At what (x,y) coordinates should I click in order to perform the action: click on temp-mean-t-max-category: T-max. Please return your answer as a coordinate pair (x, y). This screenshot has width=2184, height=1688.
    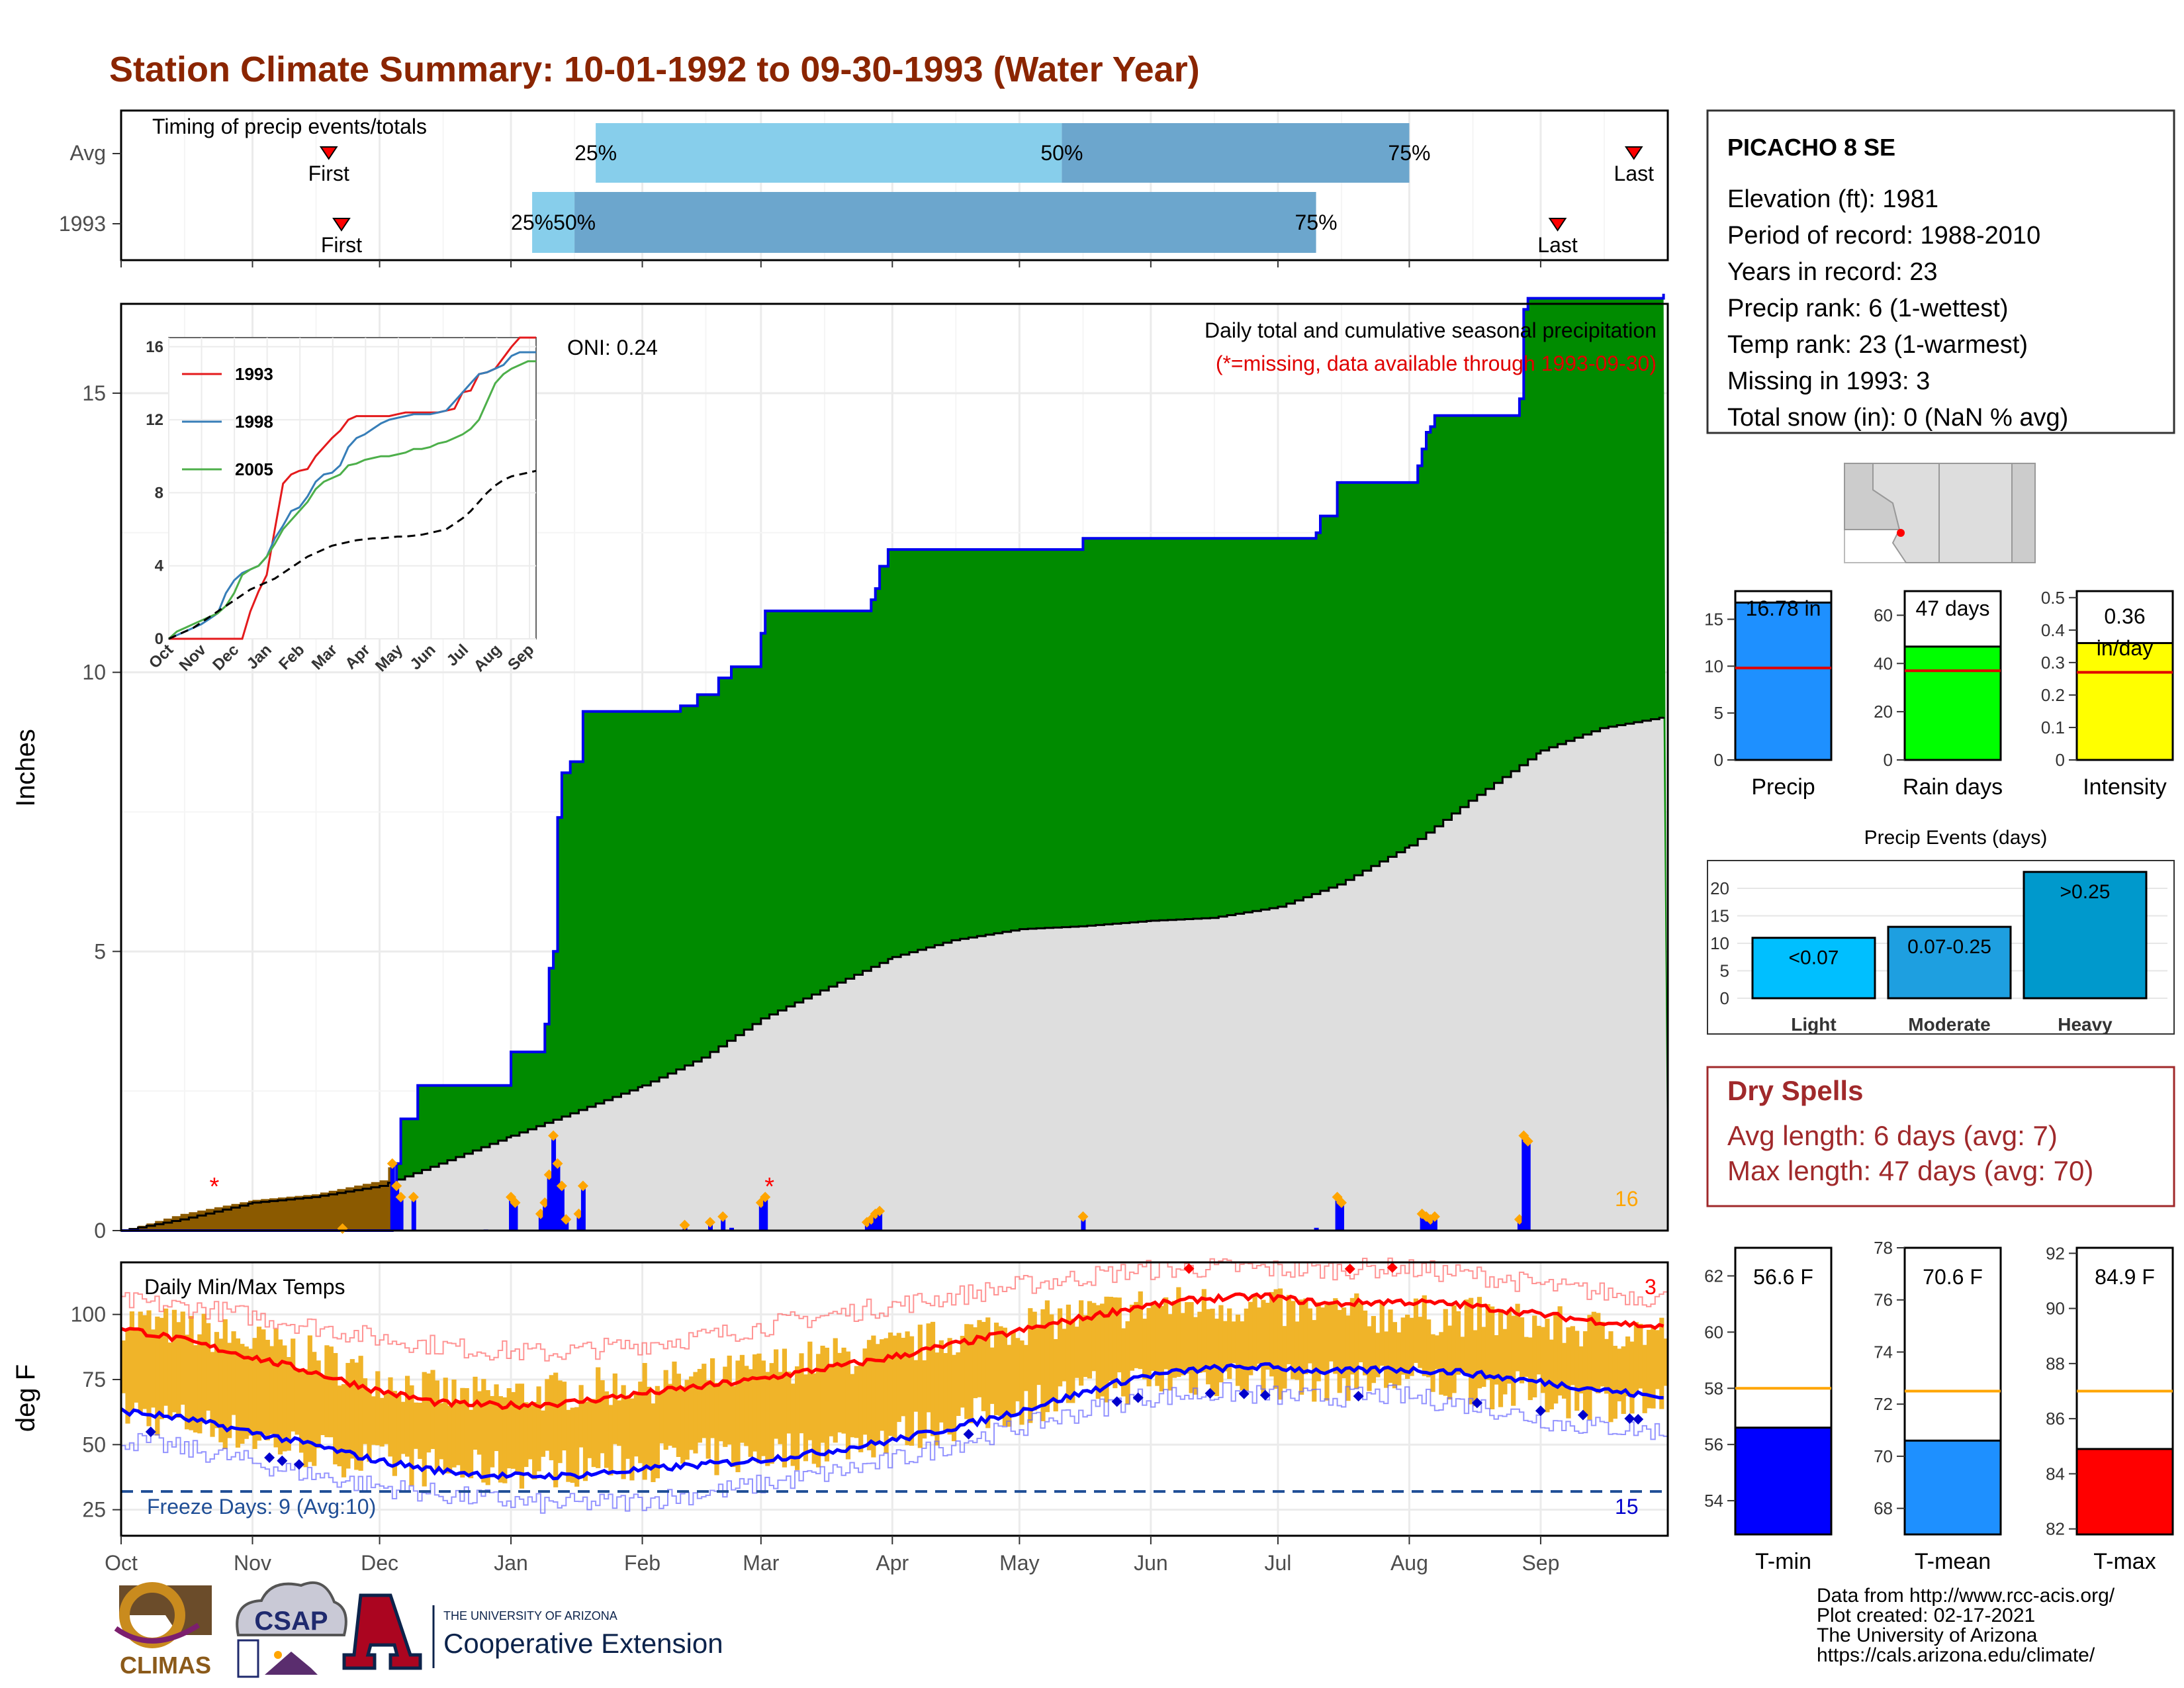
    Looking at the image, I should click on (2124, 1561).